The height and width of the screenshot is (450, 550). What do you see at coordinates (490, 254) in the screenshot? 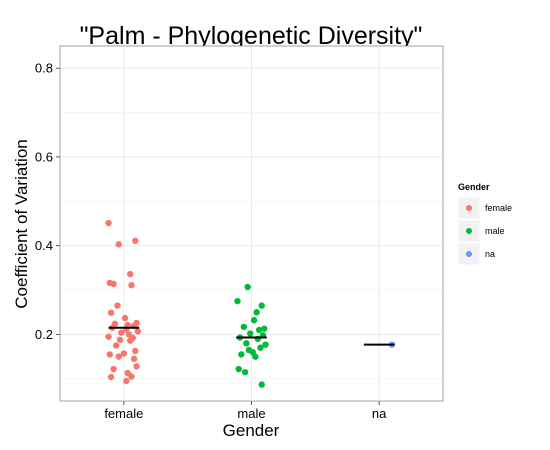
I see `legend-label: na` at bounding box center [490, 254].